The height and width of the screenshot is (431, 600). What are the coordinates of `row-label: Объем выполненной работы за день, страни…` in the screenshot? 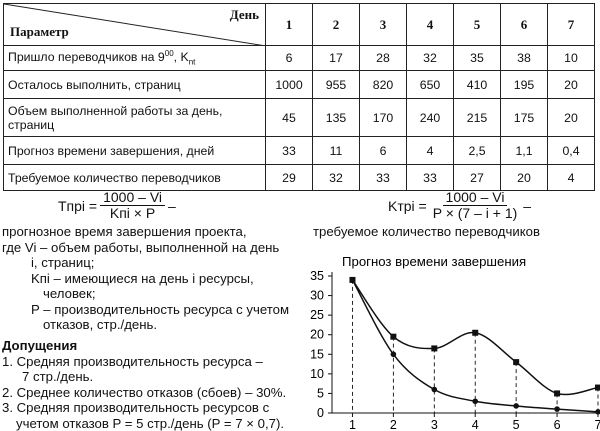 It's located at (134, 117).